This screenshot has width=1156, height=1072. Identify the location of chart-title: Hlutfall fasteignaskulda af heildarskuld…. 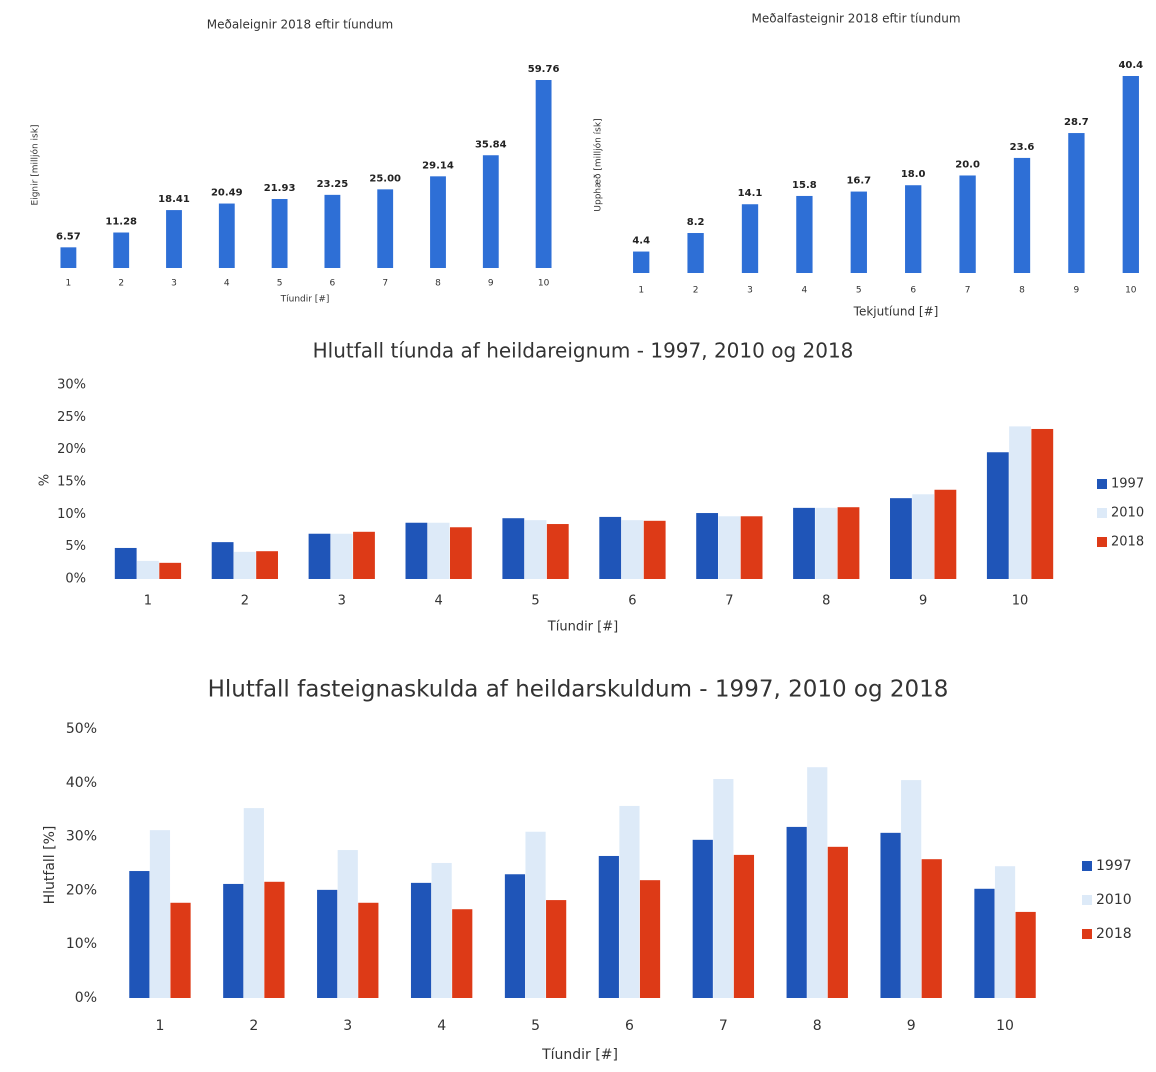
(578, 690).